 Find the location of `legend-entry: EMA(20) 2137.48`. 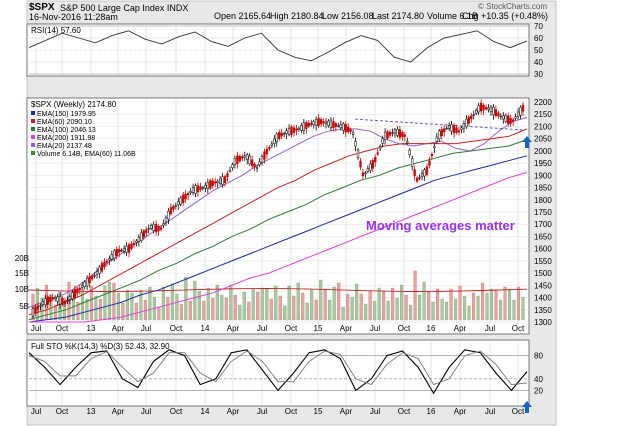

legend-entry: EMA(20) 2137.48 is located at coordinates (64, 146).